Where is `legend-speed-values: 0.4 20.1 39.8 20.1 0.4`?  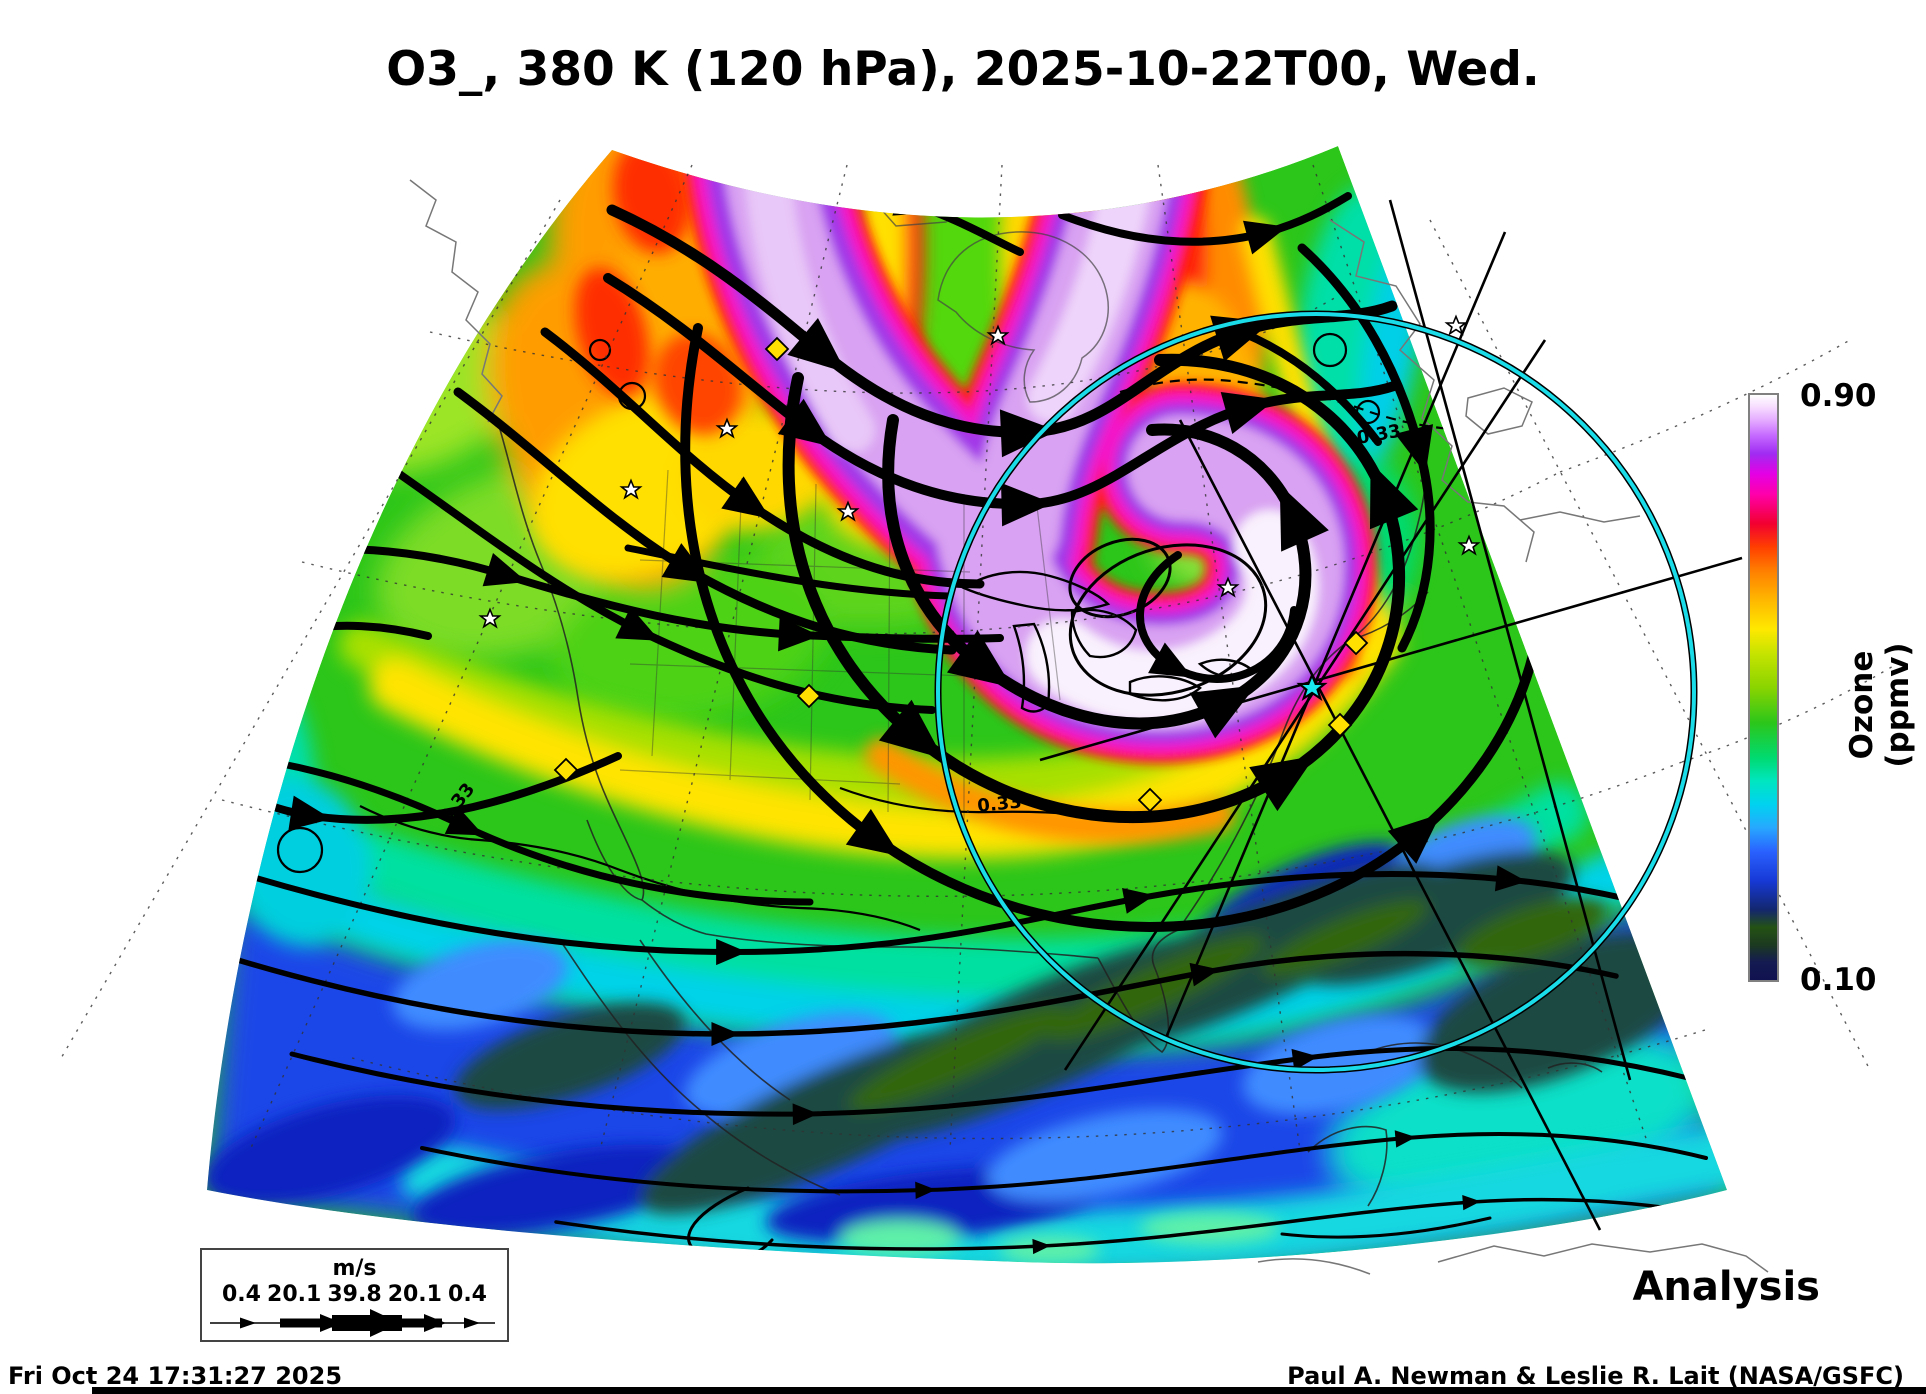 legend-speed-values: 0.4 20.1 39.8 20.1 0.4 is located at coordinates (354, 1294).